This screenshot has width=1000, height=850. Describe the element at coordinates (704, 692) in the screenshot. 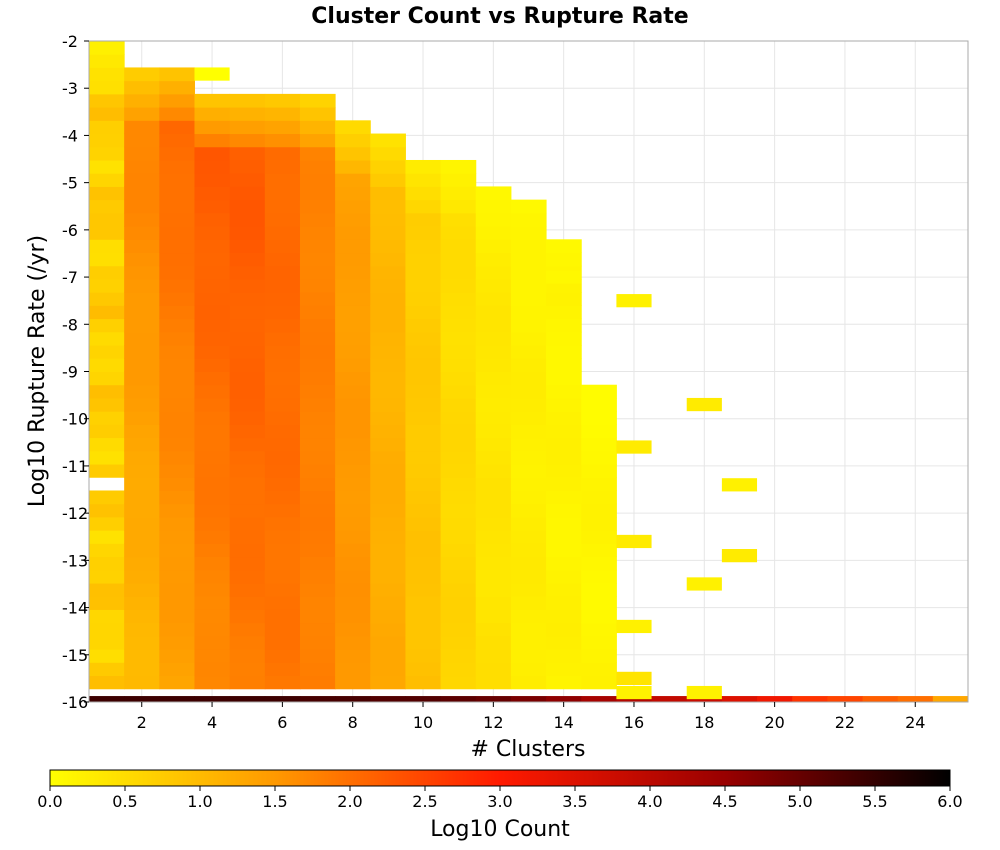

I see `heatmap-cell-sparse` at that location.